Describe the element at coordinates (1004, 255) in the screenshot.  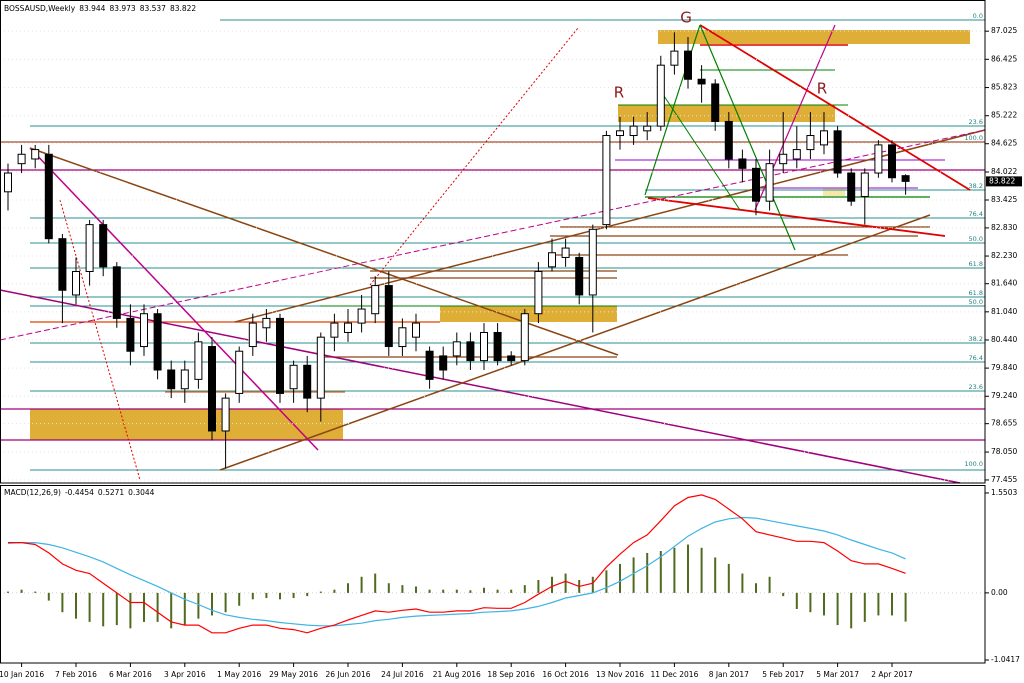
I see `y-tick-label: 82.230` at that location.